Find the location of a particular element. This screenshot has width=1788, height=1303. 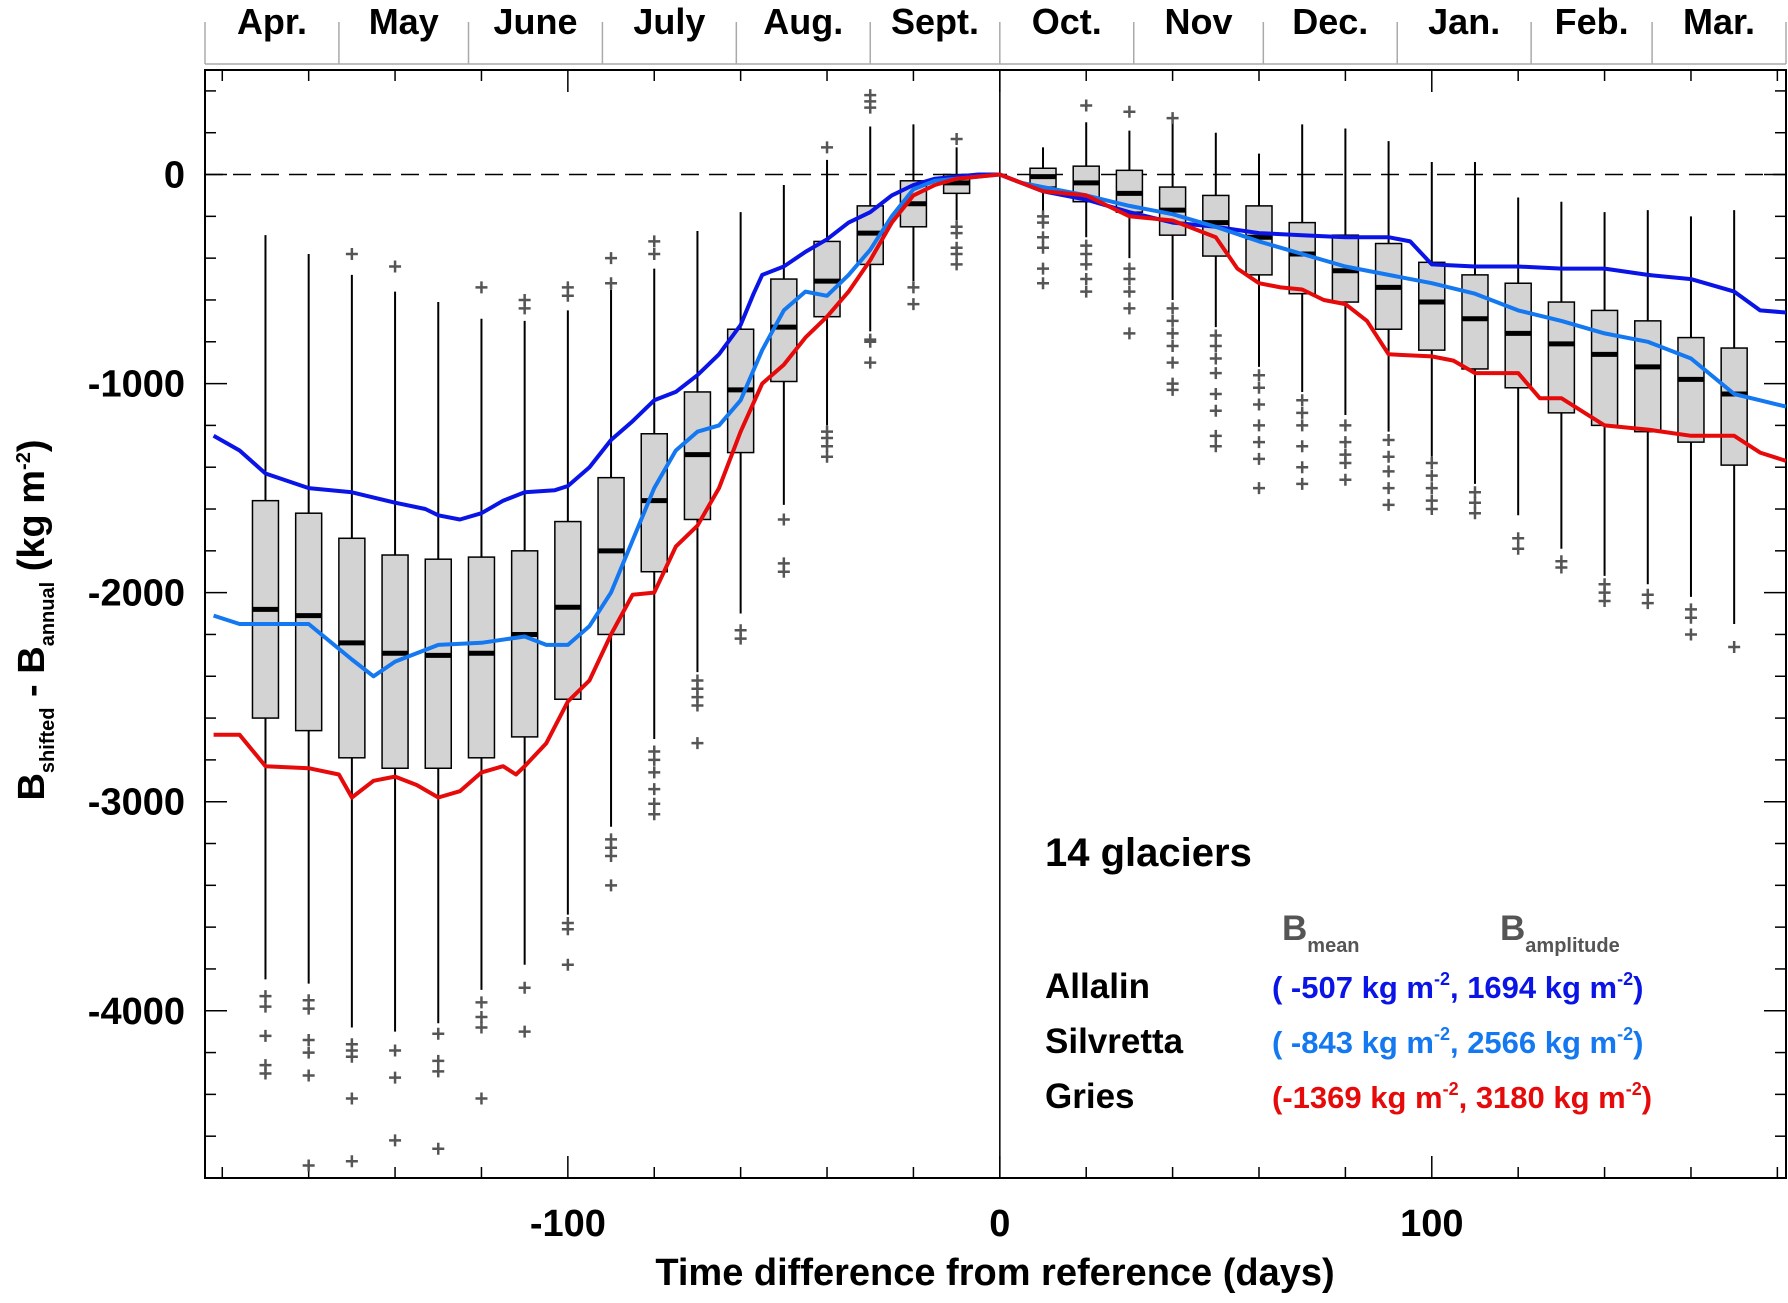

x-tick-label: 0 is located at coordinates (999, 1224).